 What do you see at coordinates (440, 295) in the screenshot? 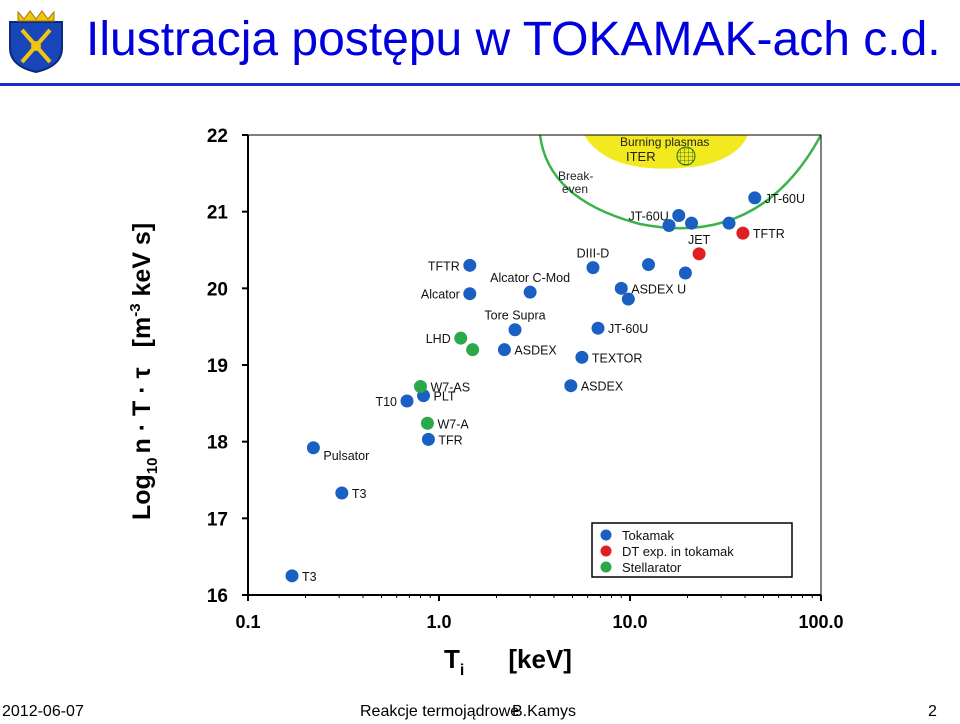
I see `point-label: Alcator` at bounding box center [440, 295].